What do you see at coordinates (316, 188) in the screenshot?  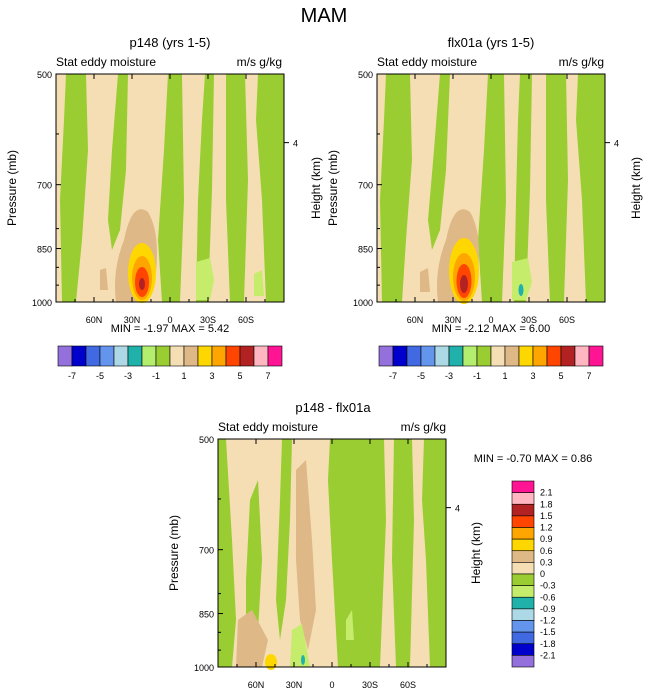 I see `panel-1-y2label: Height (km)` at bounding box center [316, 188].